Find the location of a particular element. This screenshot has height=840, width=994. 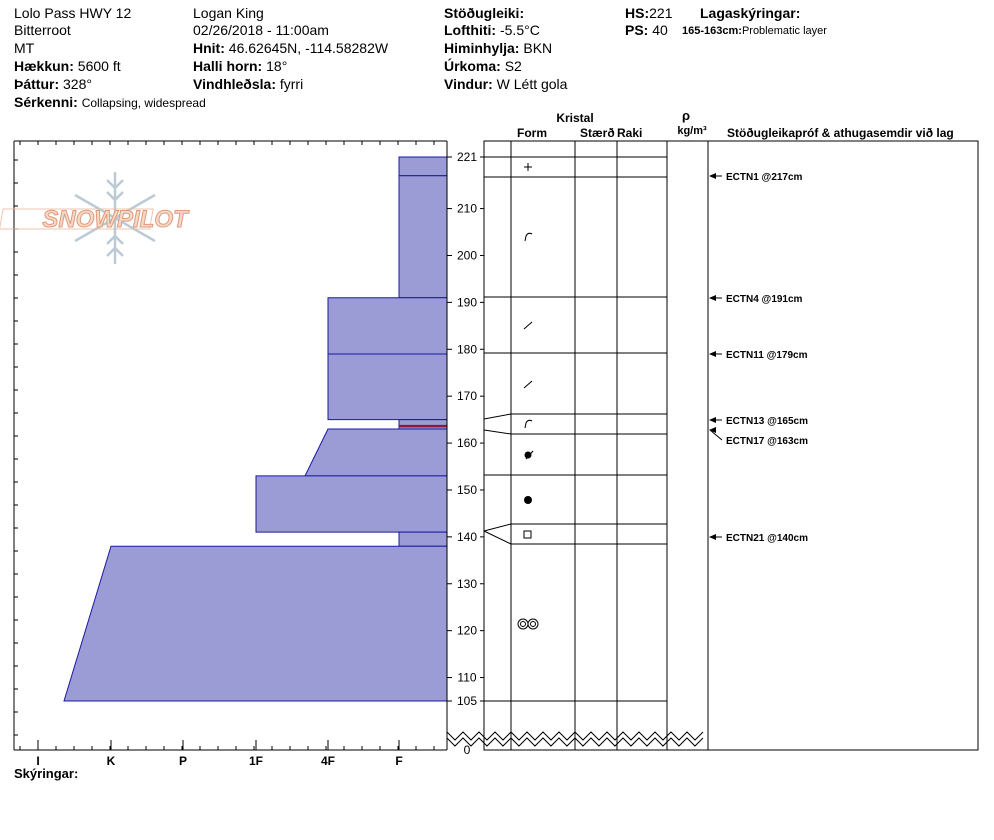

slash-icon is located at coordinates (528, 325).